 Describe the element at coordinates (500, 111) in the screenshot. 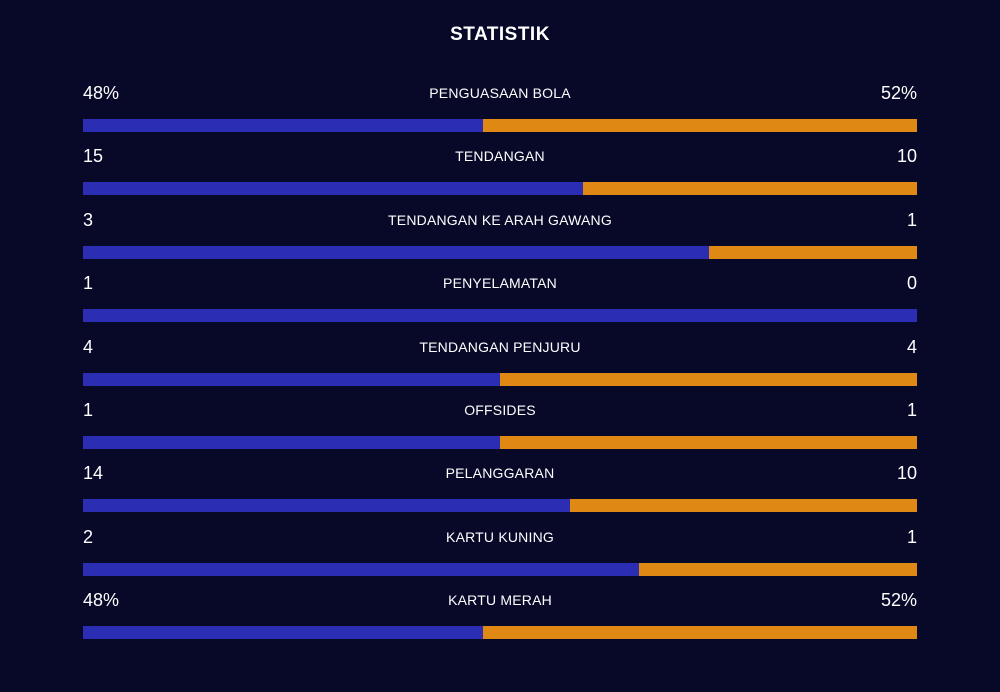

I see `stat-row: 48% PENGUASAAN BOLA 52%` at that location.